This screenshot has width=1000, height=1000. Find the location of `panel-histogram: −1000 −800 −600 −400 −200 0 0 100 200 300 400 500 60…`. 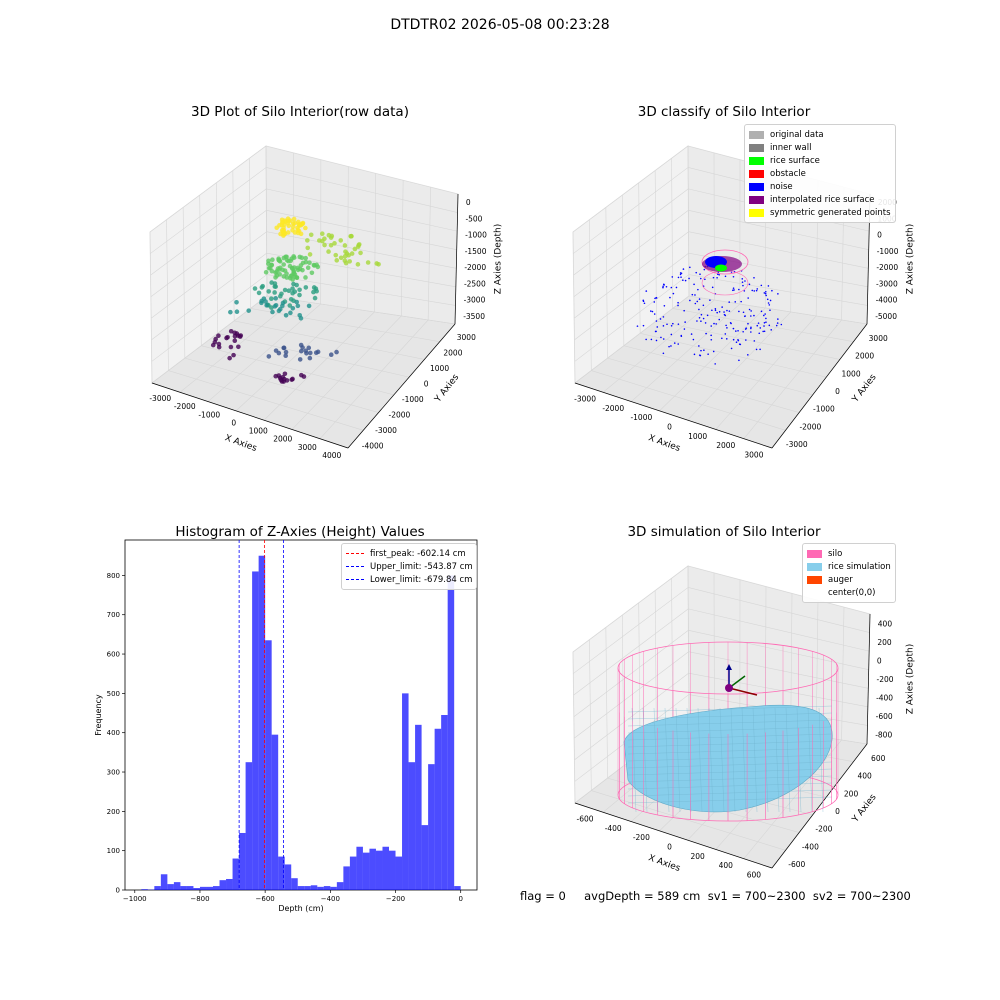

panel-histogram: −1000 −800 −600 −400 −200 0 0 100 200 300 400 500 60… is located at coordinates (286, 726).